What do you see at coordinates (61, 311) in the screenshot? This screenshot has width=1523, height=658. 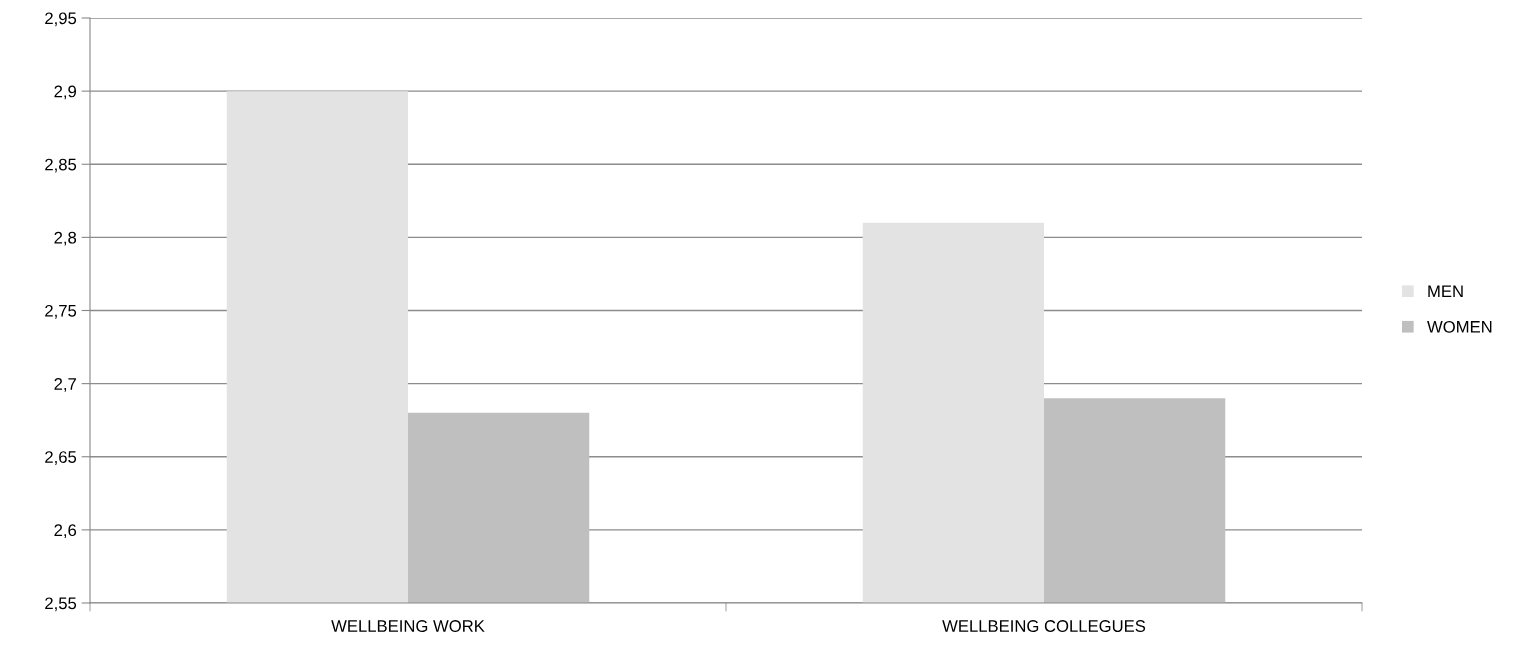 I see `y-tick-label: 2,75` at bounding box center [61, 311].